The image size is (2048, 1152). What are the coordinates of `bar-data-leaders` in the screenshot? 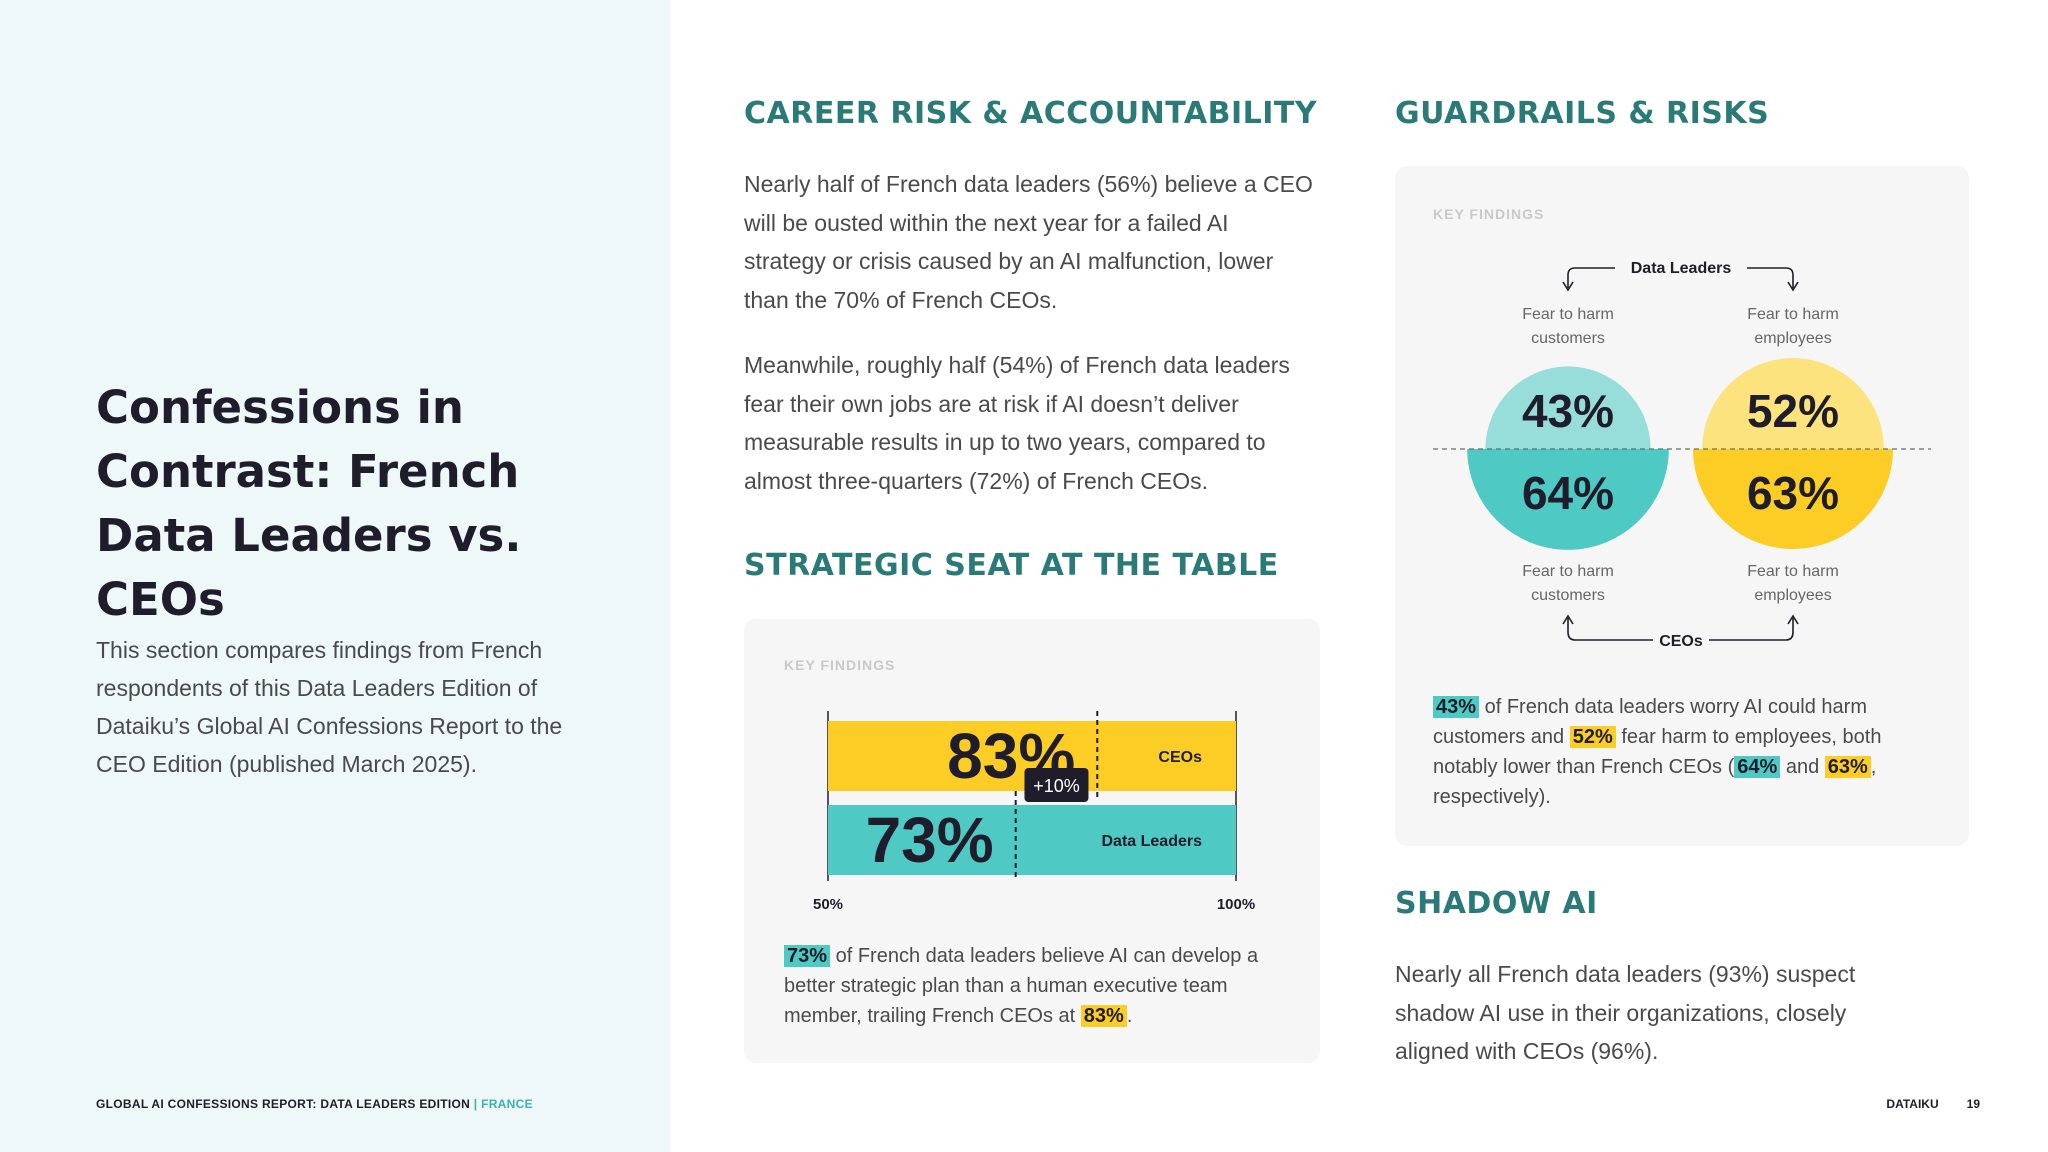 It's located at (1032, 840).